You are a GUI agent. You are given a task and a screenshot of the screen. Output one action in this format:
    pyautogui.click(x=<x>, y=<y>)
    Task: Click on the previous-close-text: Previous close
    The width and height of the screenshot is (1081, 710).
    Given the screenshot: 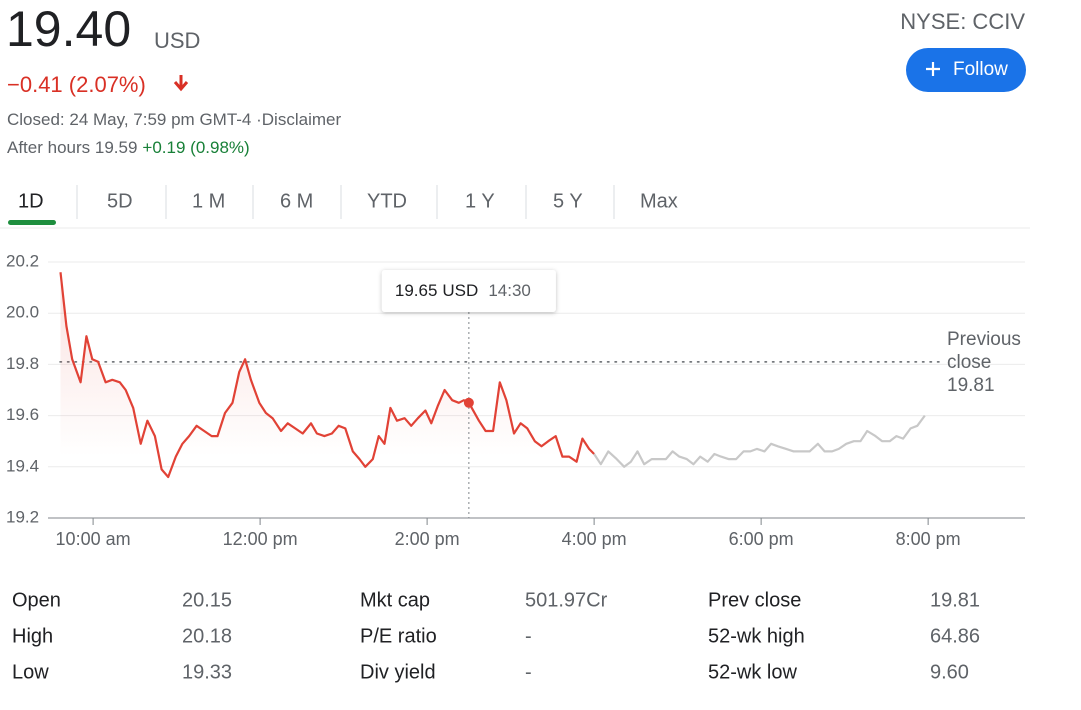 What is the action you would take?
    pyautogui.click(x=984, y=351)
    